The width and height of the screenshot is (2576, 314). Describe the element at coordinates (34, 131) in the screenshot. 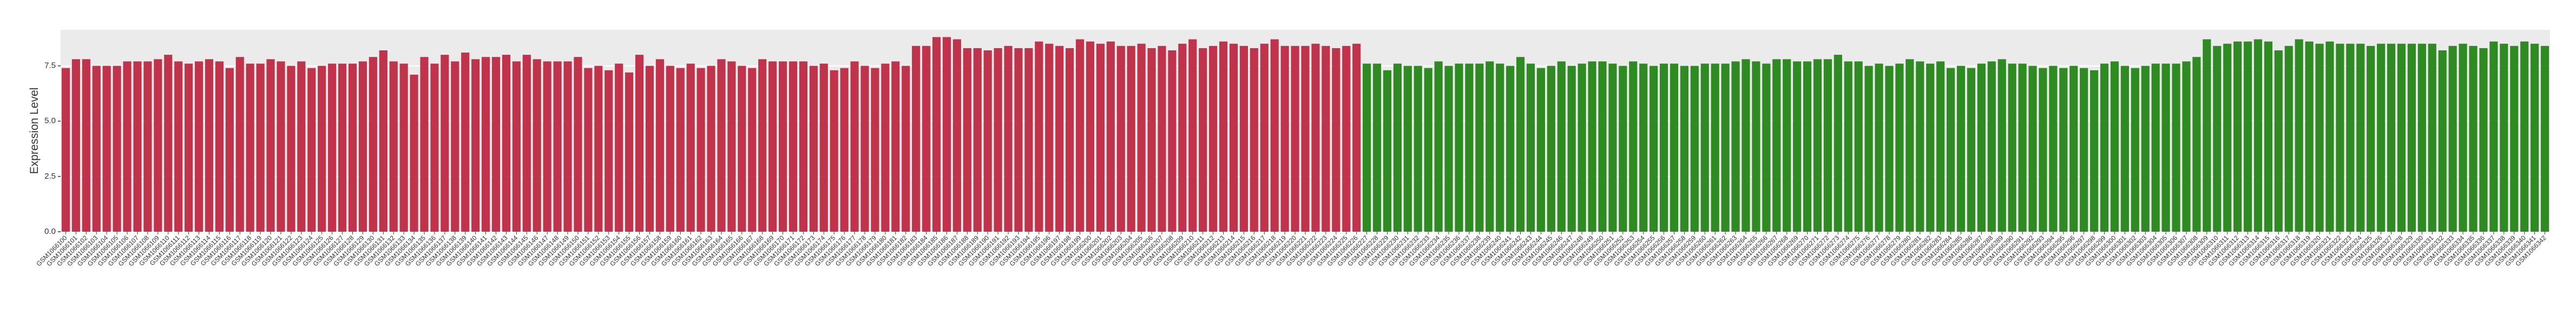

I see `y-axis-title: Expression Level` at that location.